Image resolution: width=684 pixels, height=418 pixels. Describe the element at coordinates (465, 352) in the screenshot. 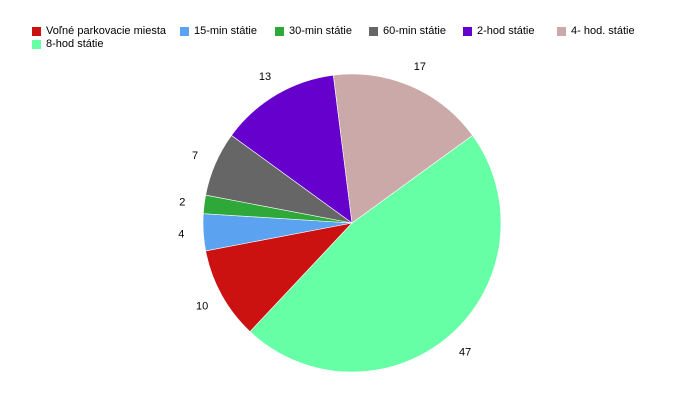

I see `pie-data-label: 47` at that location.